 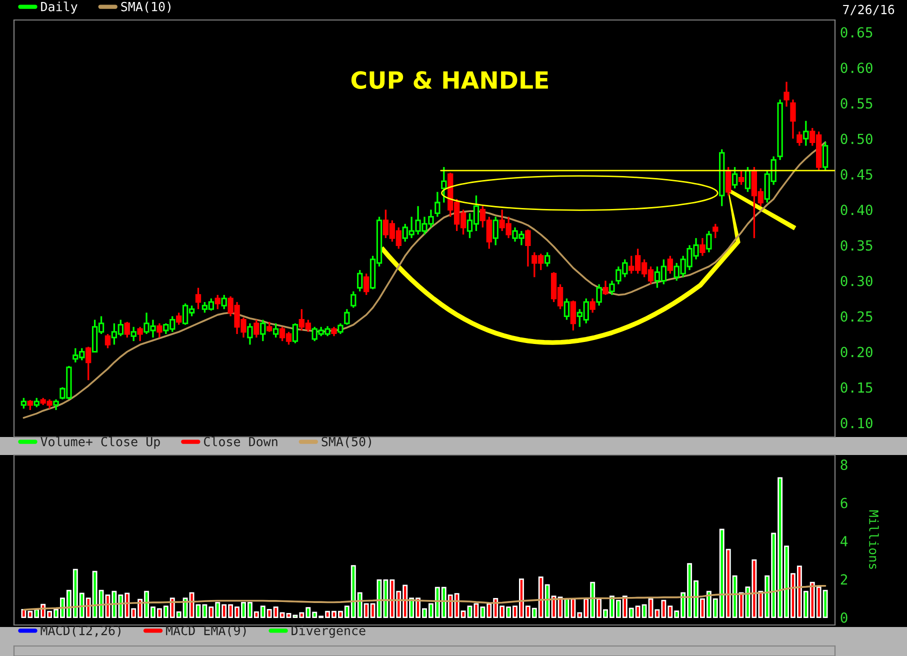 What do you see at coordinates (868, 10) in the screenshot?
I see `text: 7/26/16` at bounding box center [868, 10].